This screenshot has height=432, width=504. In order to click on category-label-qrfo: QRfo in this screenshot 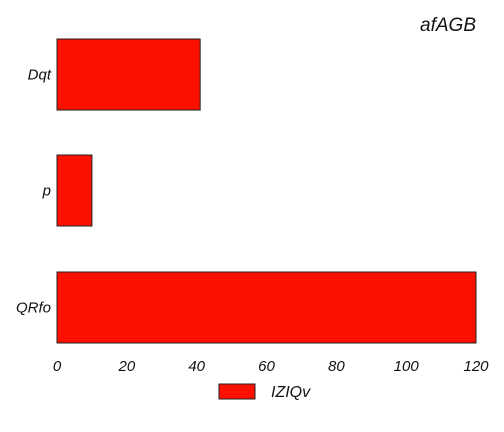, I will do `click(33, 308)`.